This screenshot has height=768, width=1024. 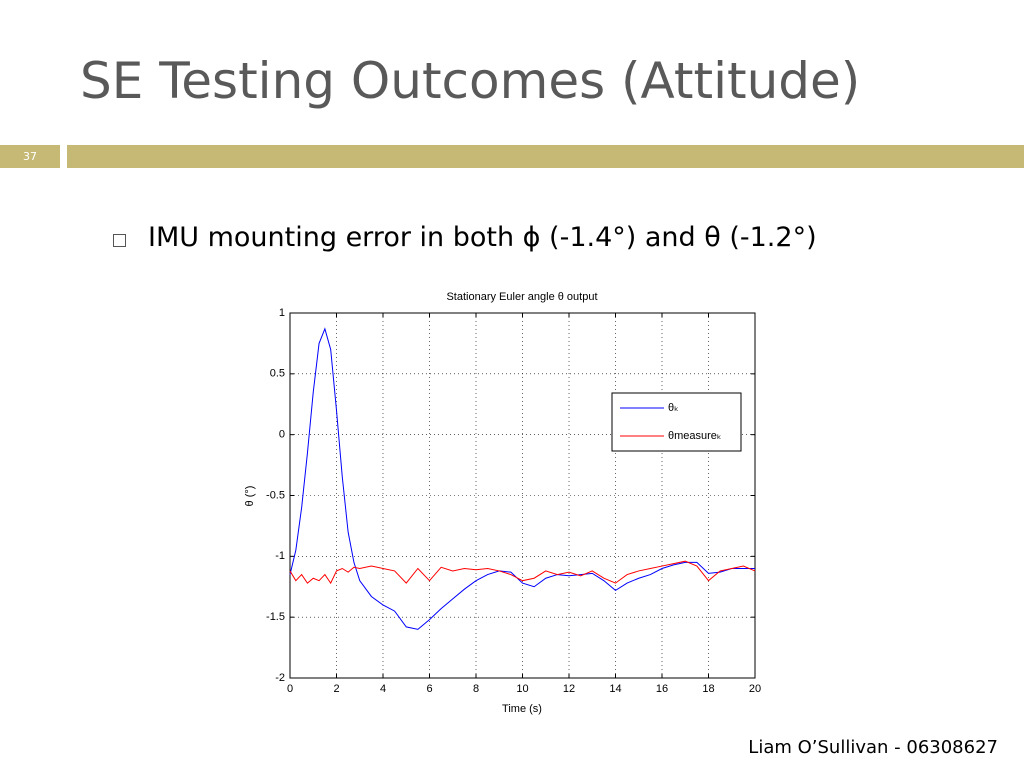 What do you see at coordinates (119, 240) in the screenshot?
I see `bullet-marker` at bounding box center [119, 240].